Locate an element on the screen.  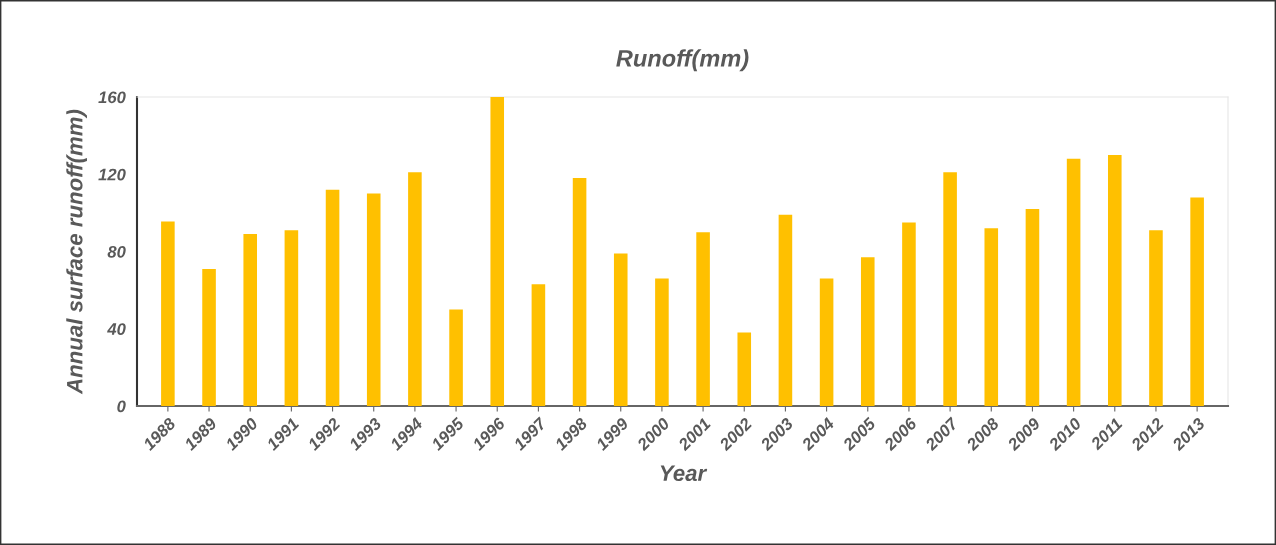
x-axis-title: Year is located at coordinates (684, 473).